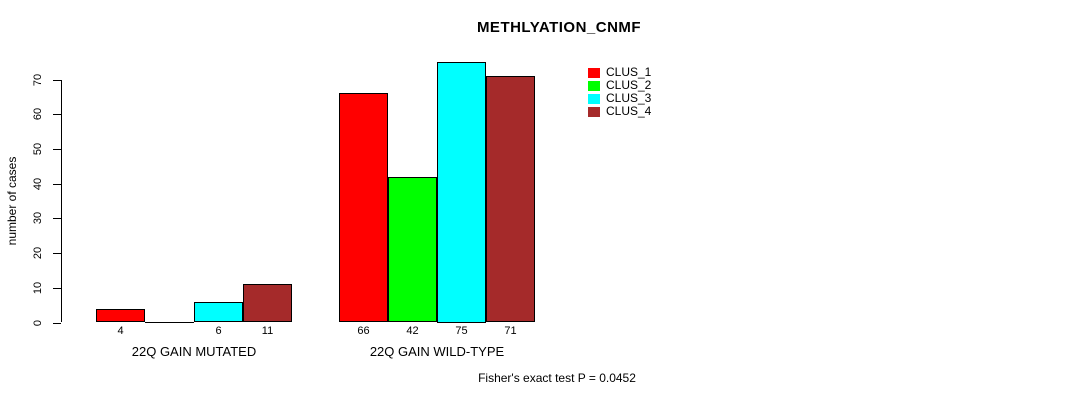  I want to click on bar-value-label: 75, so click(461, 331).